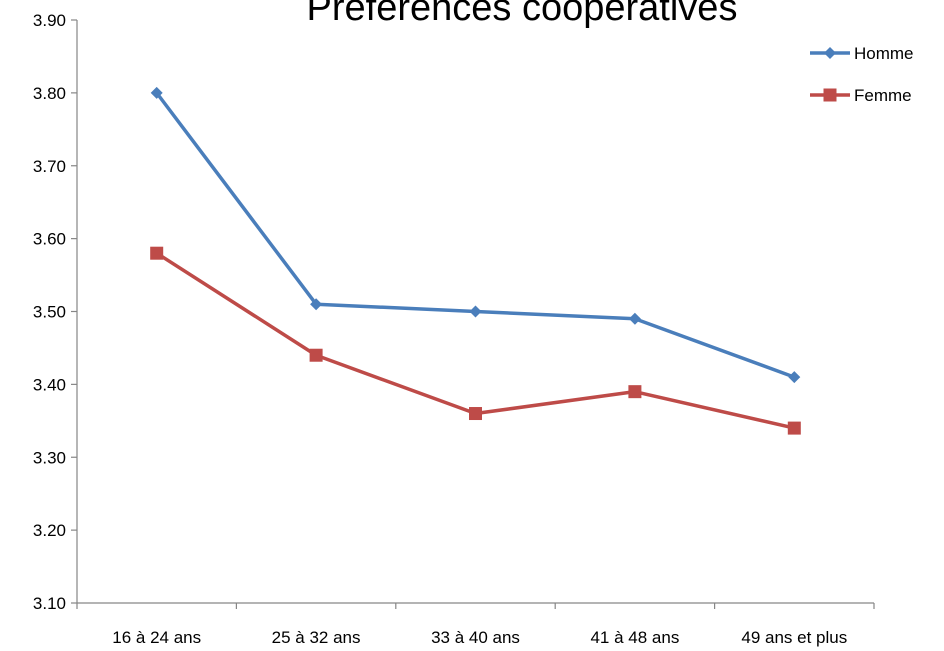  What do you see at coordinates (862, 74) in the screenshot?
I see `legend: Homme Femme` at bounding box center [862, 74].